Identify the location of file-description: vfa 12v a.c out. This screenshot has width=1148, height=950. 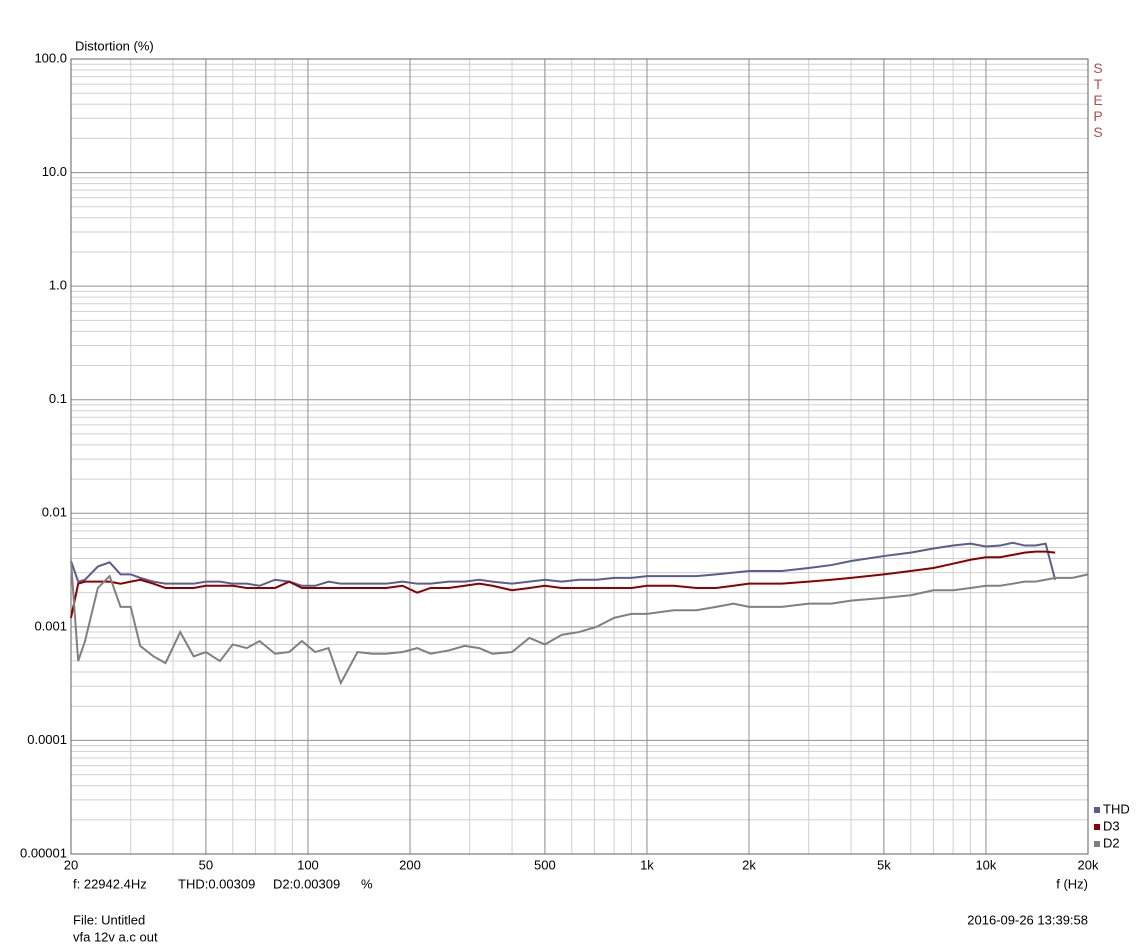
(115, 936).